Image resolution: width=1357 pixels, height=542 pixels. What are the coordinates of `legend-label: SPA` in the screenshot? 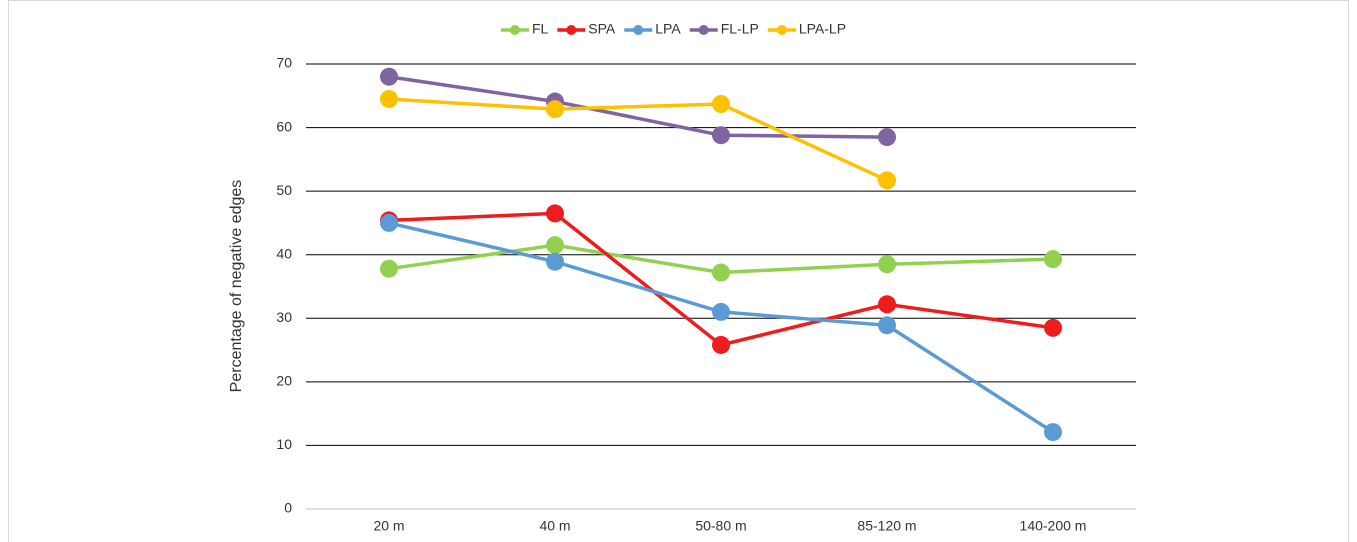 It's located at (602, 29).